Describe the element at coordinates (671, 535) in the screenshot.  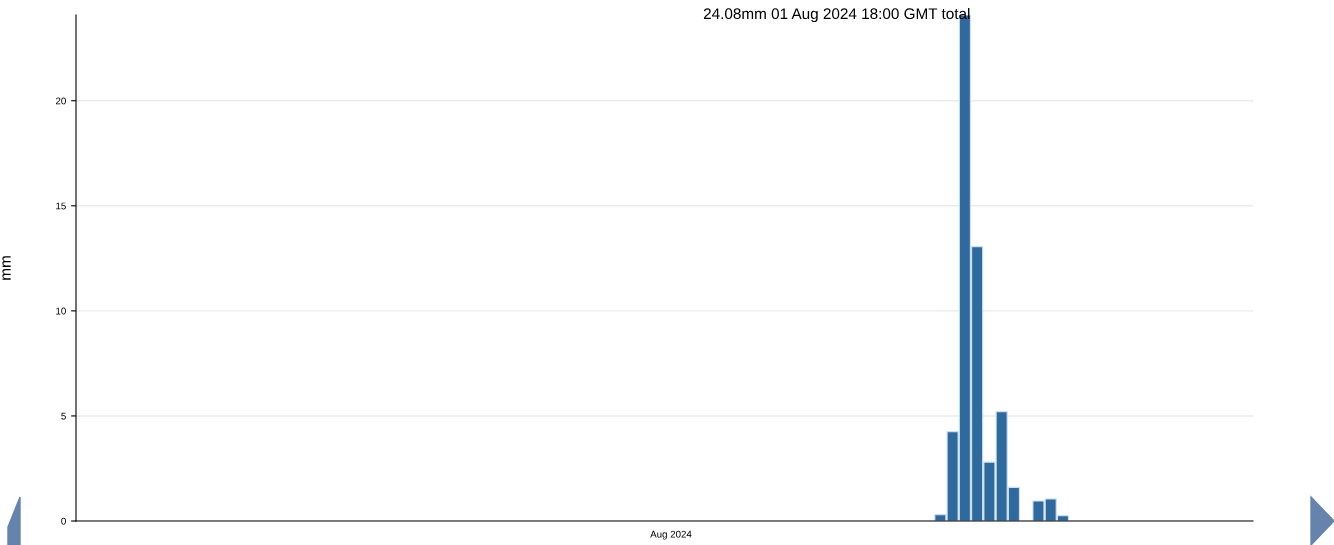
I see `text: Aug 2024` at that location.